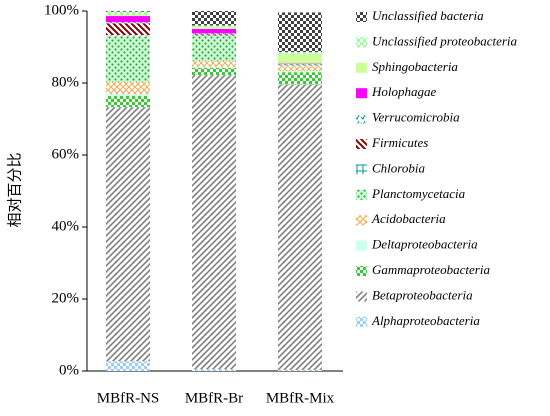 The width and height of the screenshot is (550, 416). What do you see at coordinates (61, 10) in the screenshot?
I see `y-tick-label: 100%` at bounding box center [61, 10].